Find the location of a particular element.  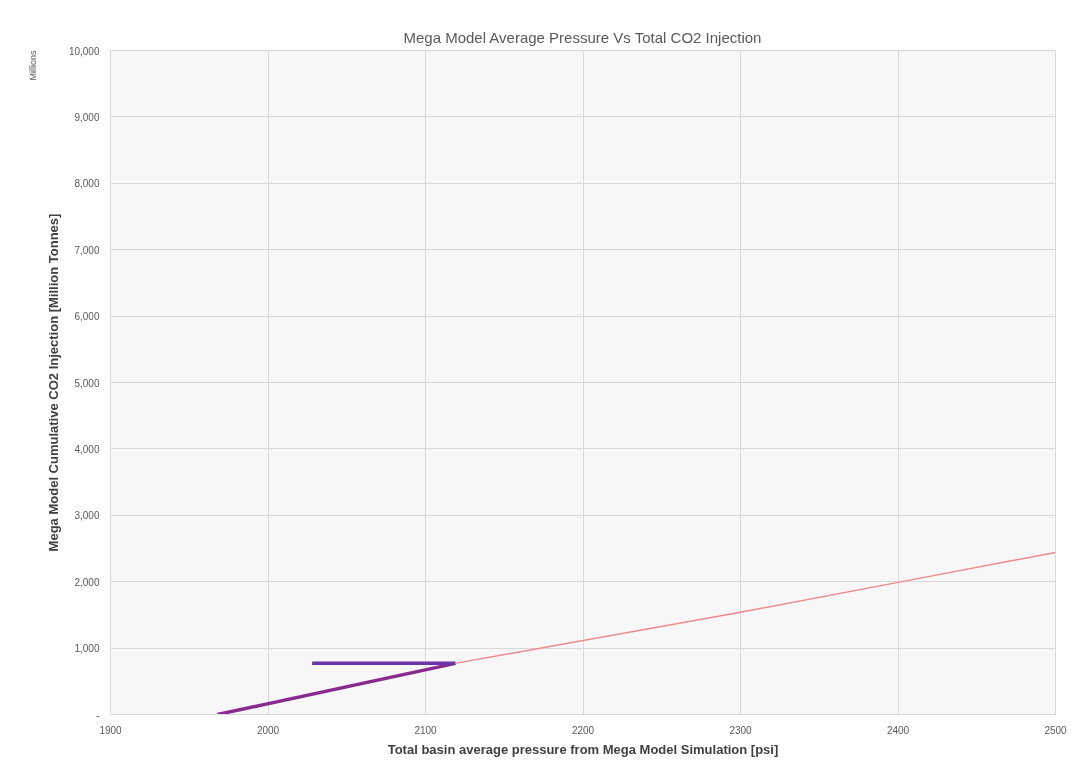

chart-title: Mega Model Average Pressure Vs Total CO2 Injection is located at coordinates (582, 37).